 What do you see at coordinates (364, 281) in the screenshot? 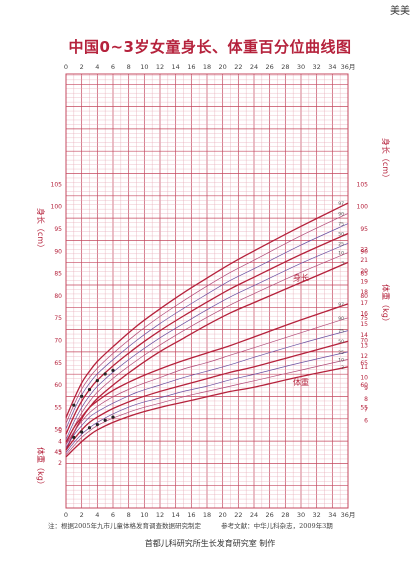
I see `weight-tick-label-right: 19` at bounding box center [364, 281].